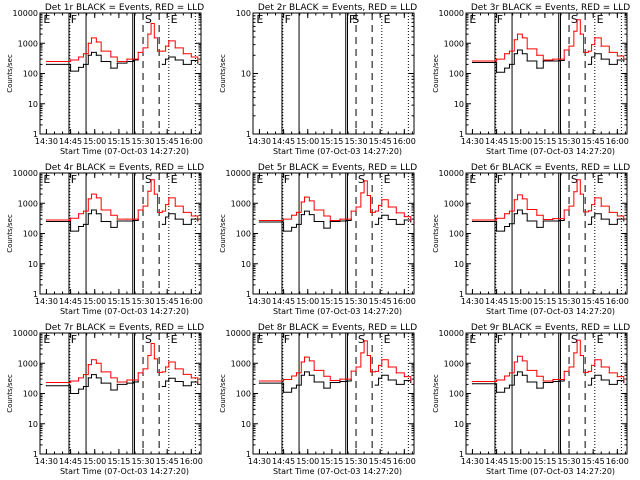 The image size is (640, 480). What do you see at coordinates (574, 179) in the screenshot?
I see `segment-label: S` at bounding box center [574, 179].